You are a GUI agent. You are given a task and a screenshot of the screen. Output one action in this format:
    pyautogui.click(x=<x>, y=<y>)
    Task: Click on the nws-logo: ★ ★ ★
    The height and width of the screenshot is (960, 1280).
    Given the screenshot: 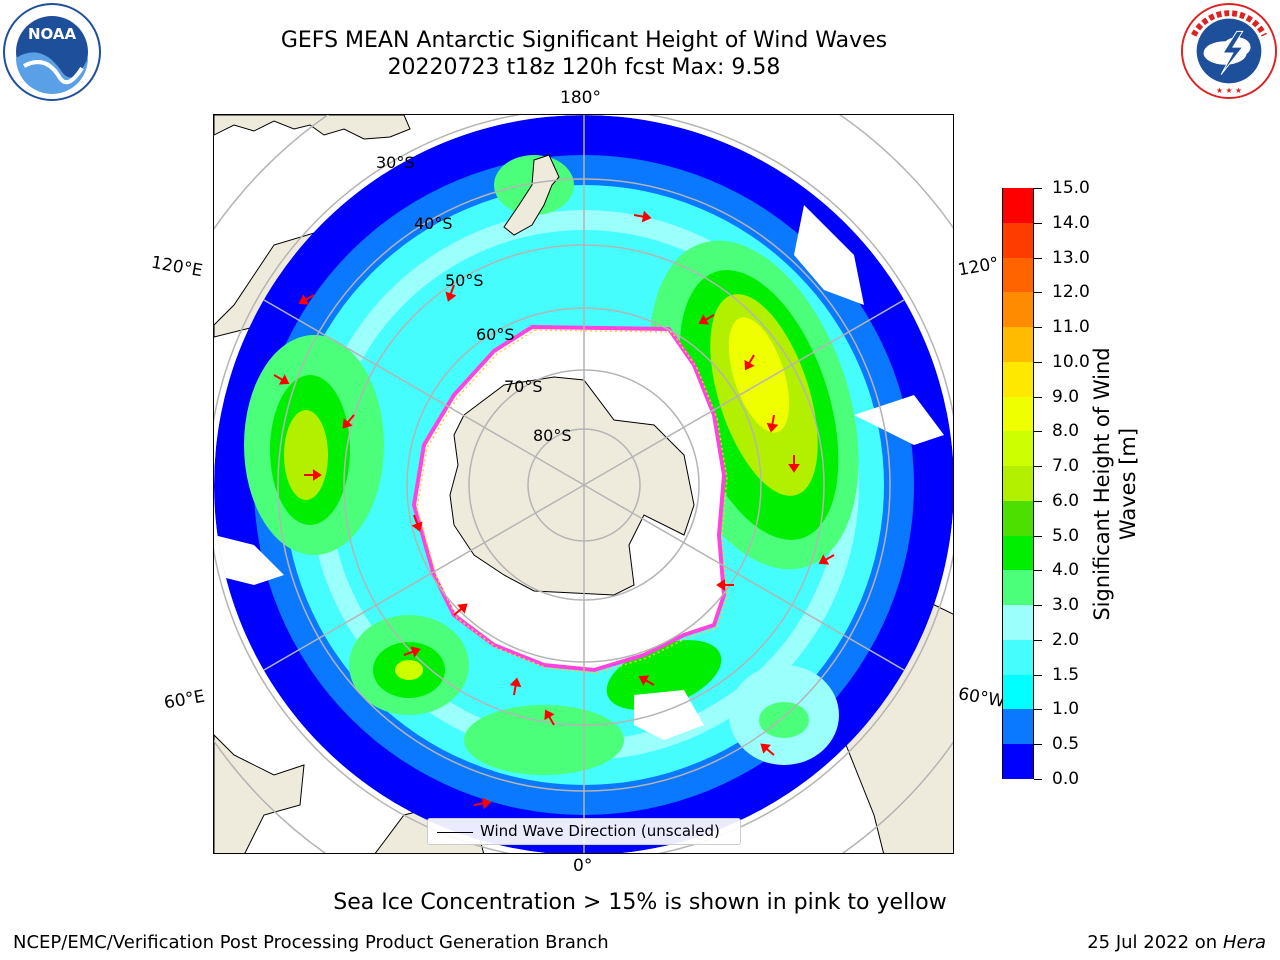 What is the action you would take?
    pyautogui.click(x=1229, y=51)
    